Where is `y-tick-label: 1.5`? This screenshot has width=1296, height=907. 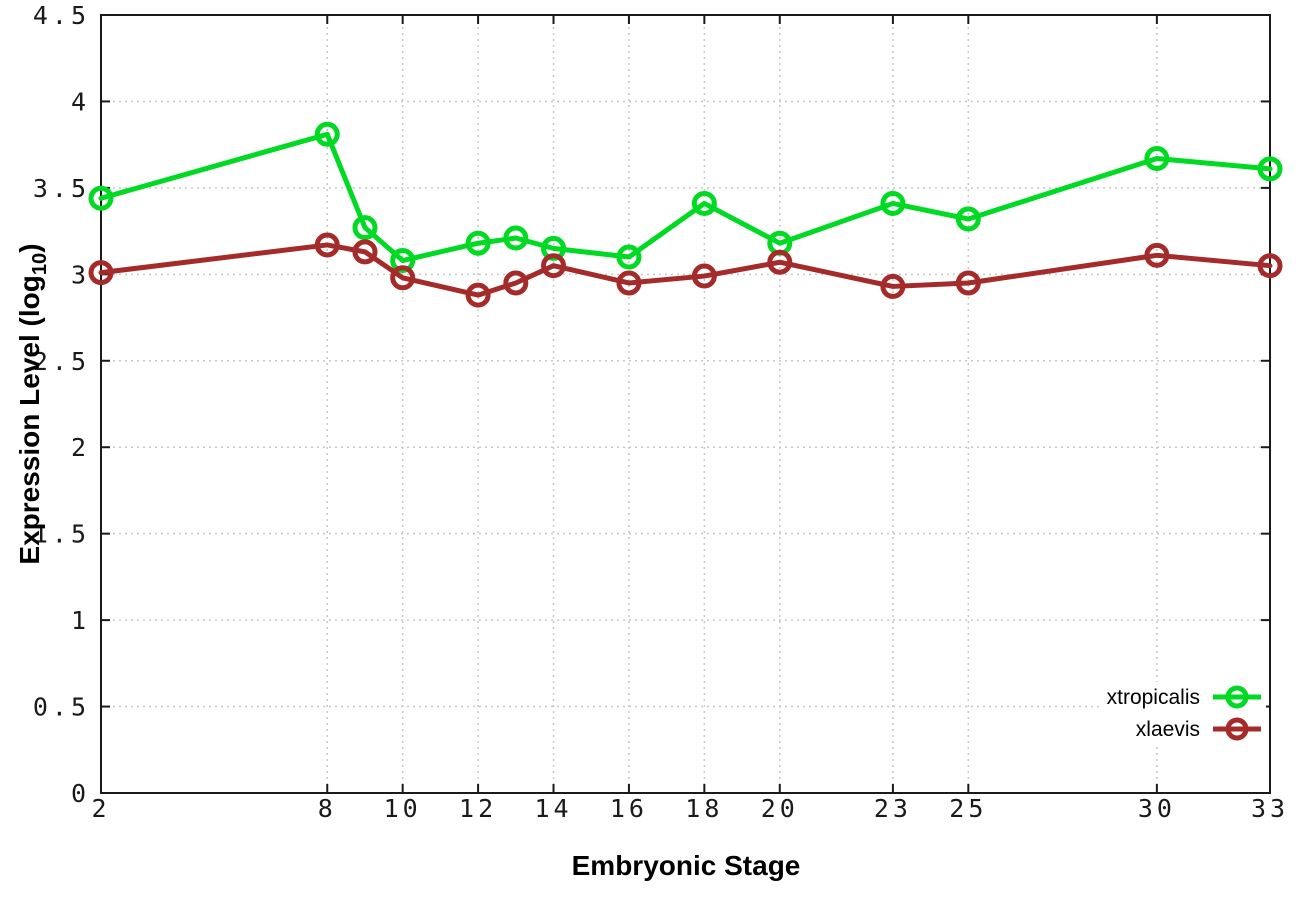
y-tick-label: 1.5 is located at coordinates (61, 534).